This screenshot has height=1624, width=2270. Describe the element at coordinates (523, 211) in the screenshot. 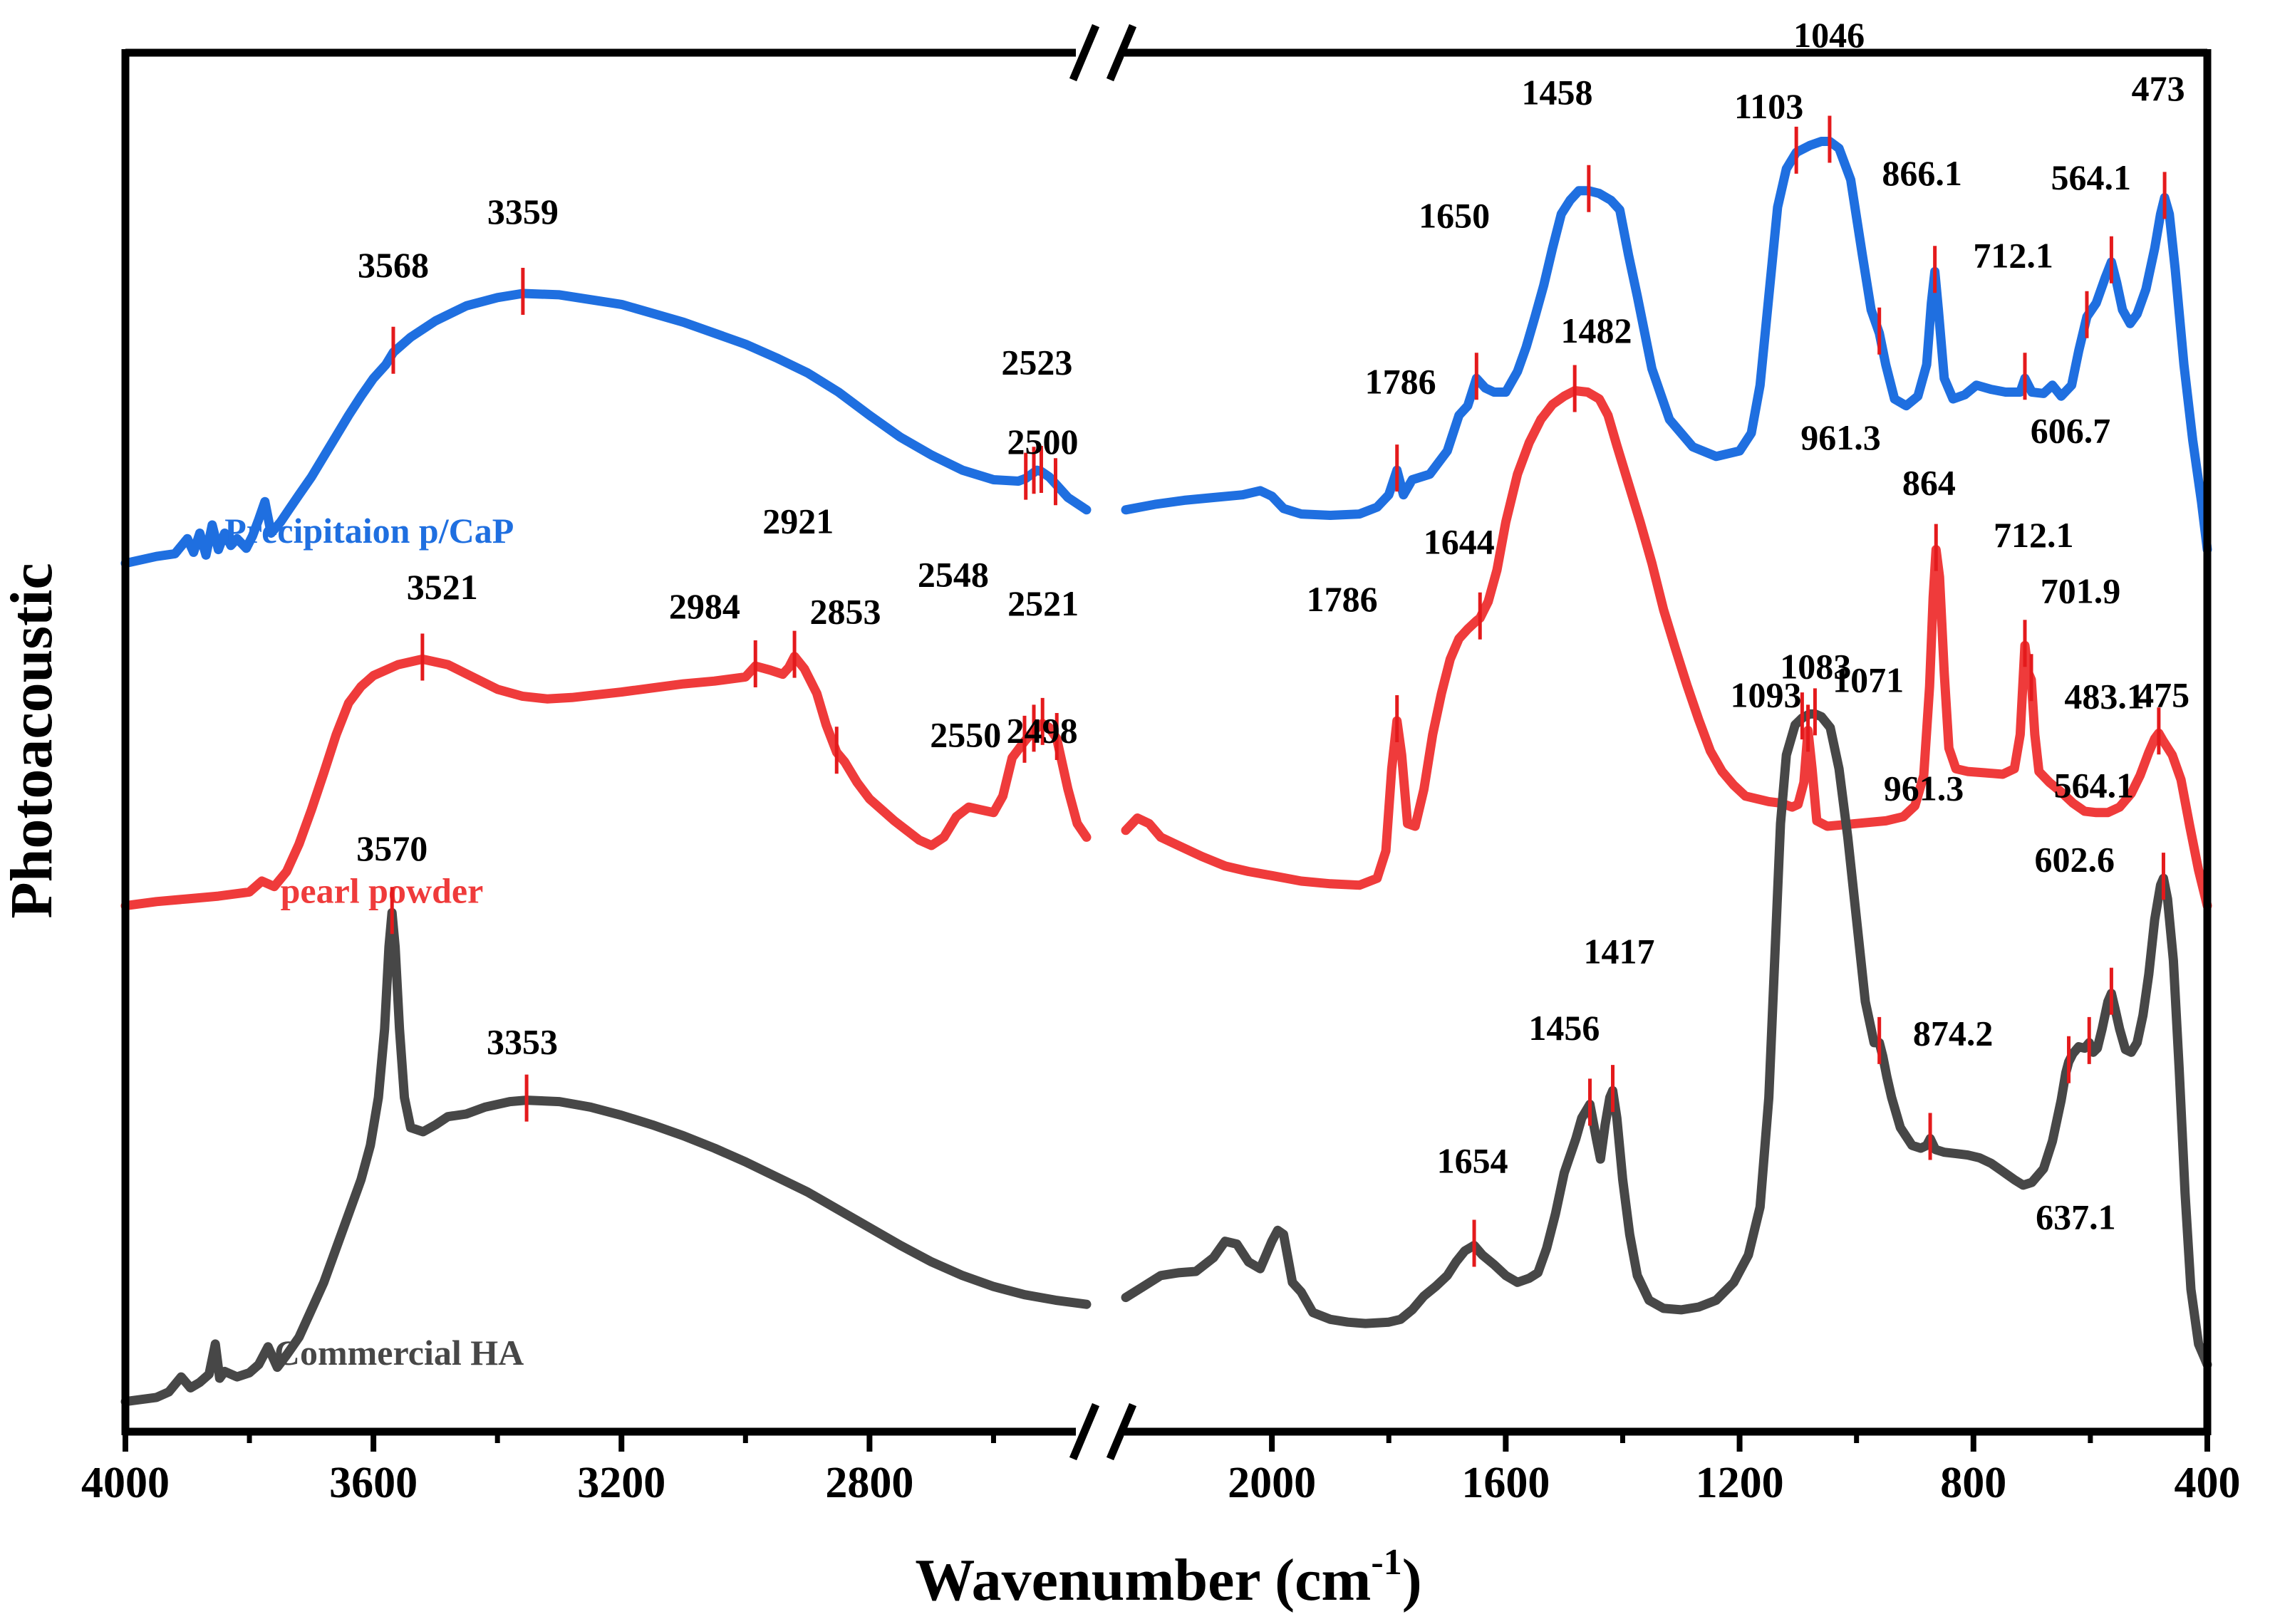

I see `peak-label-3359: 3359` at that location.